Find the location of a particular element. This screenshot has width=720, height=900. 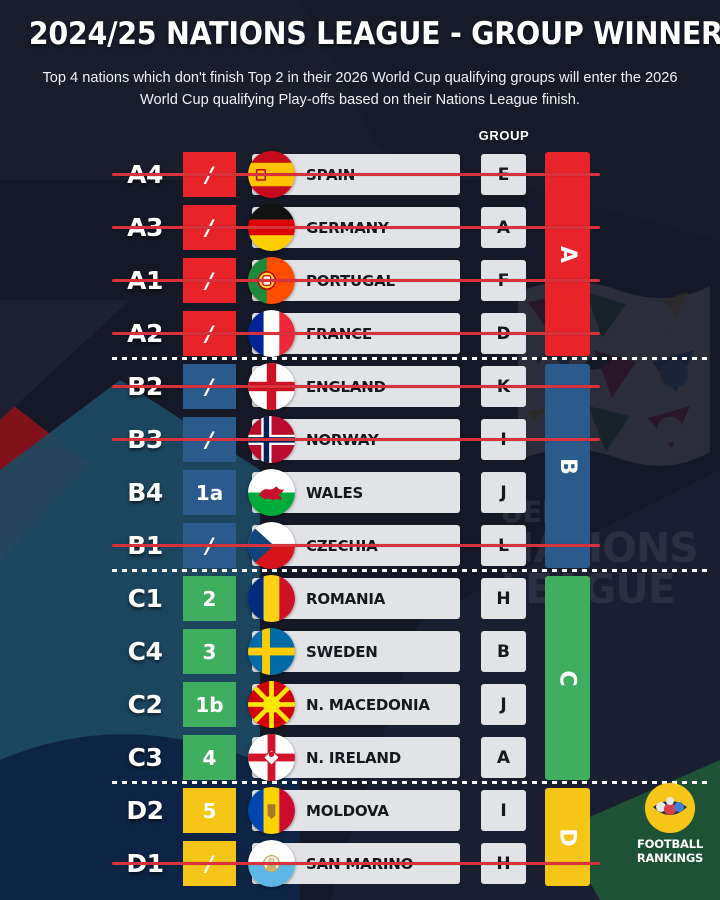

league-bar-d: D is located at coordinates (567, 837).